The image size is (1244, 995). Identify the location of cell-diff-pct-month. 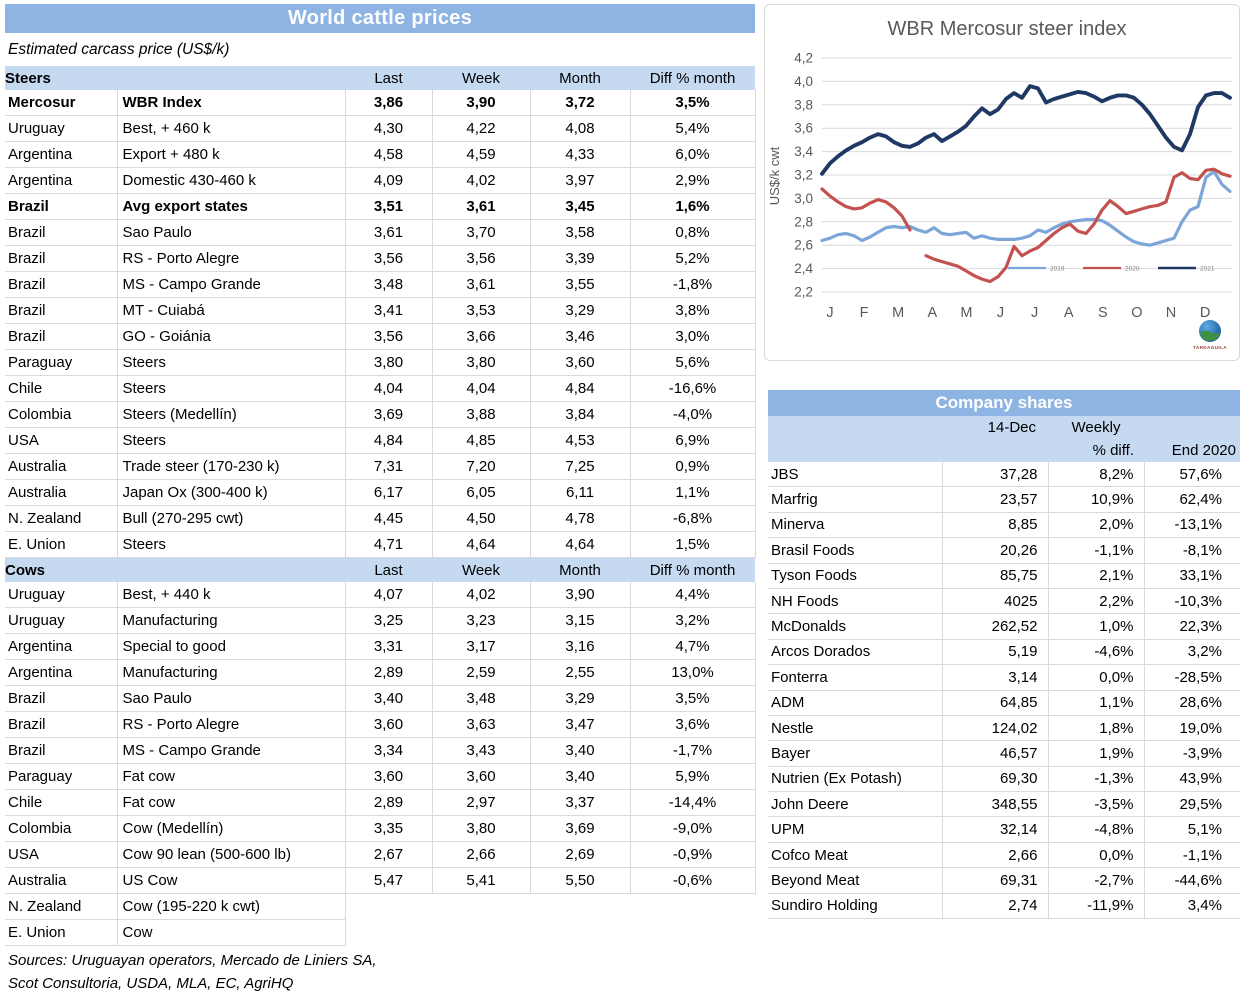
(692, 933).